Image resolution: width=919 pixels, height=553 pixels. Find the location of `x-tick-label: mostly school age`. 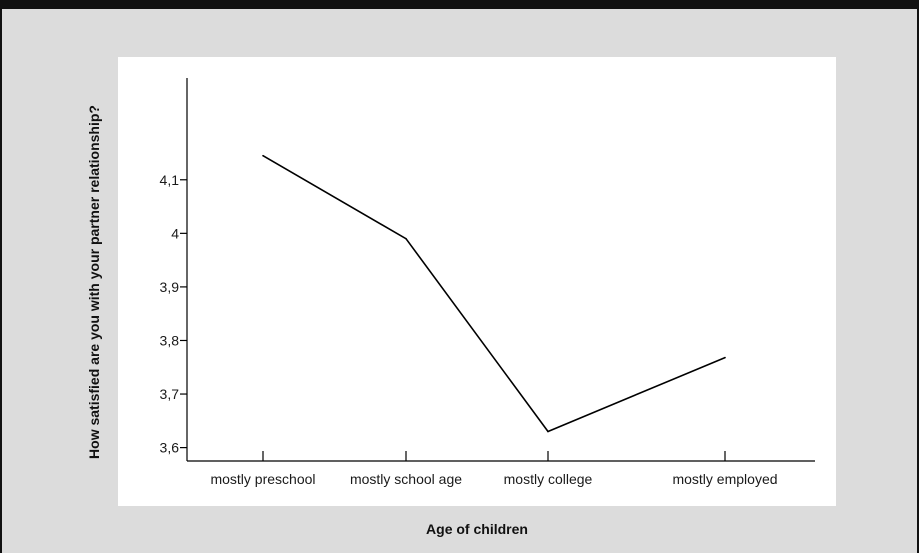

x-tick-label: mostly school age is located at coordinates (406, 479).